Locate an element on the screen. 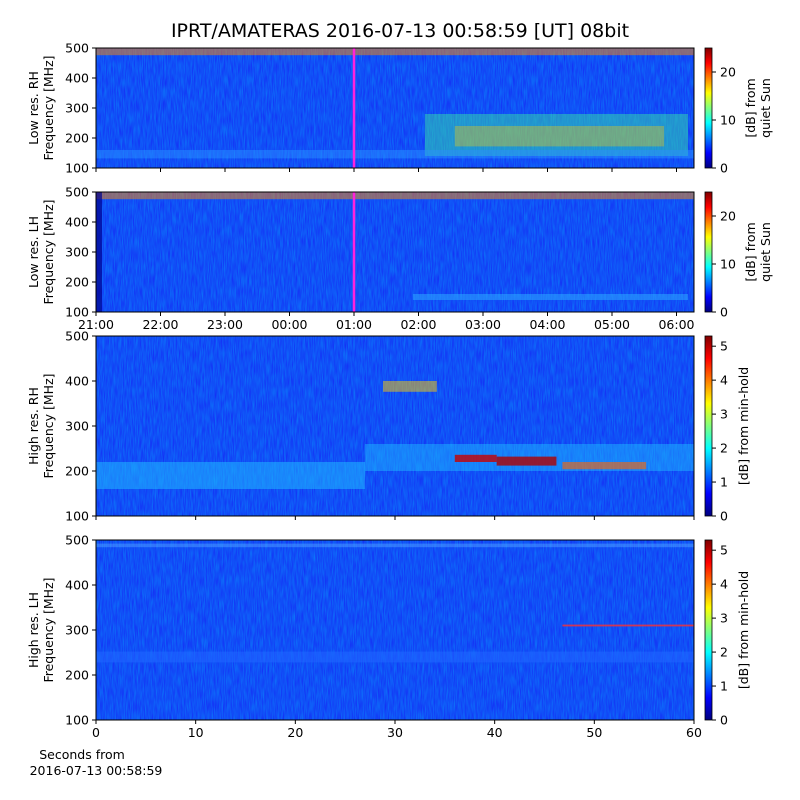 The image size is (800, 800). x-tick-label: 02:00 is located at coordinates (418, 324).